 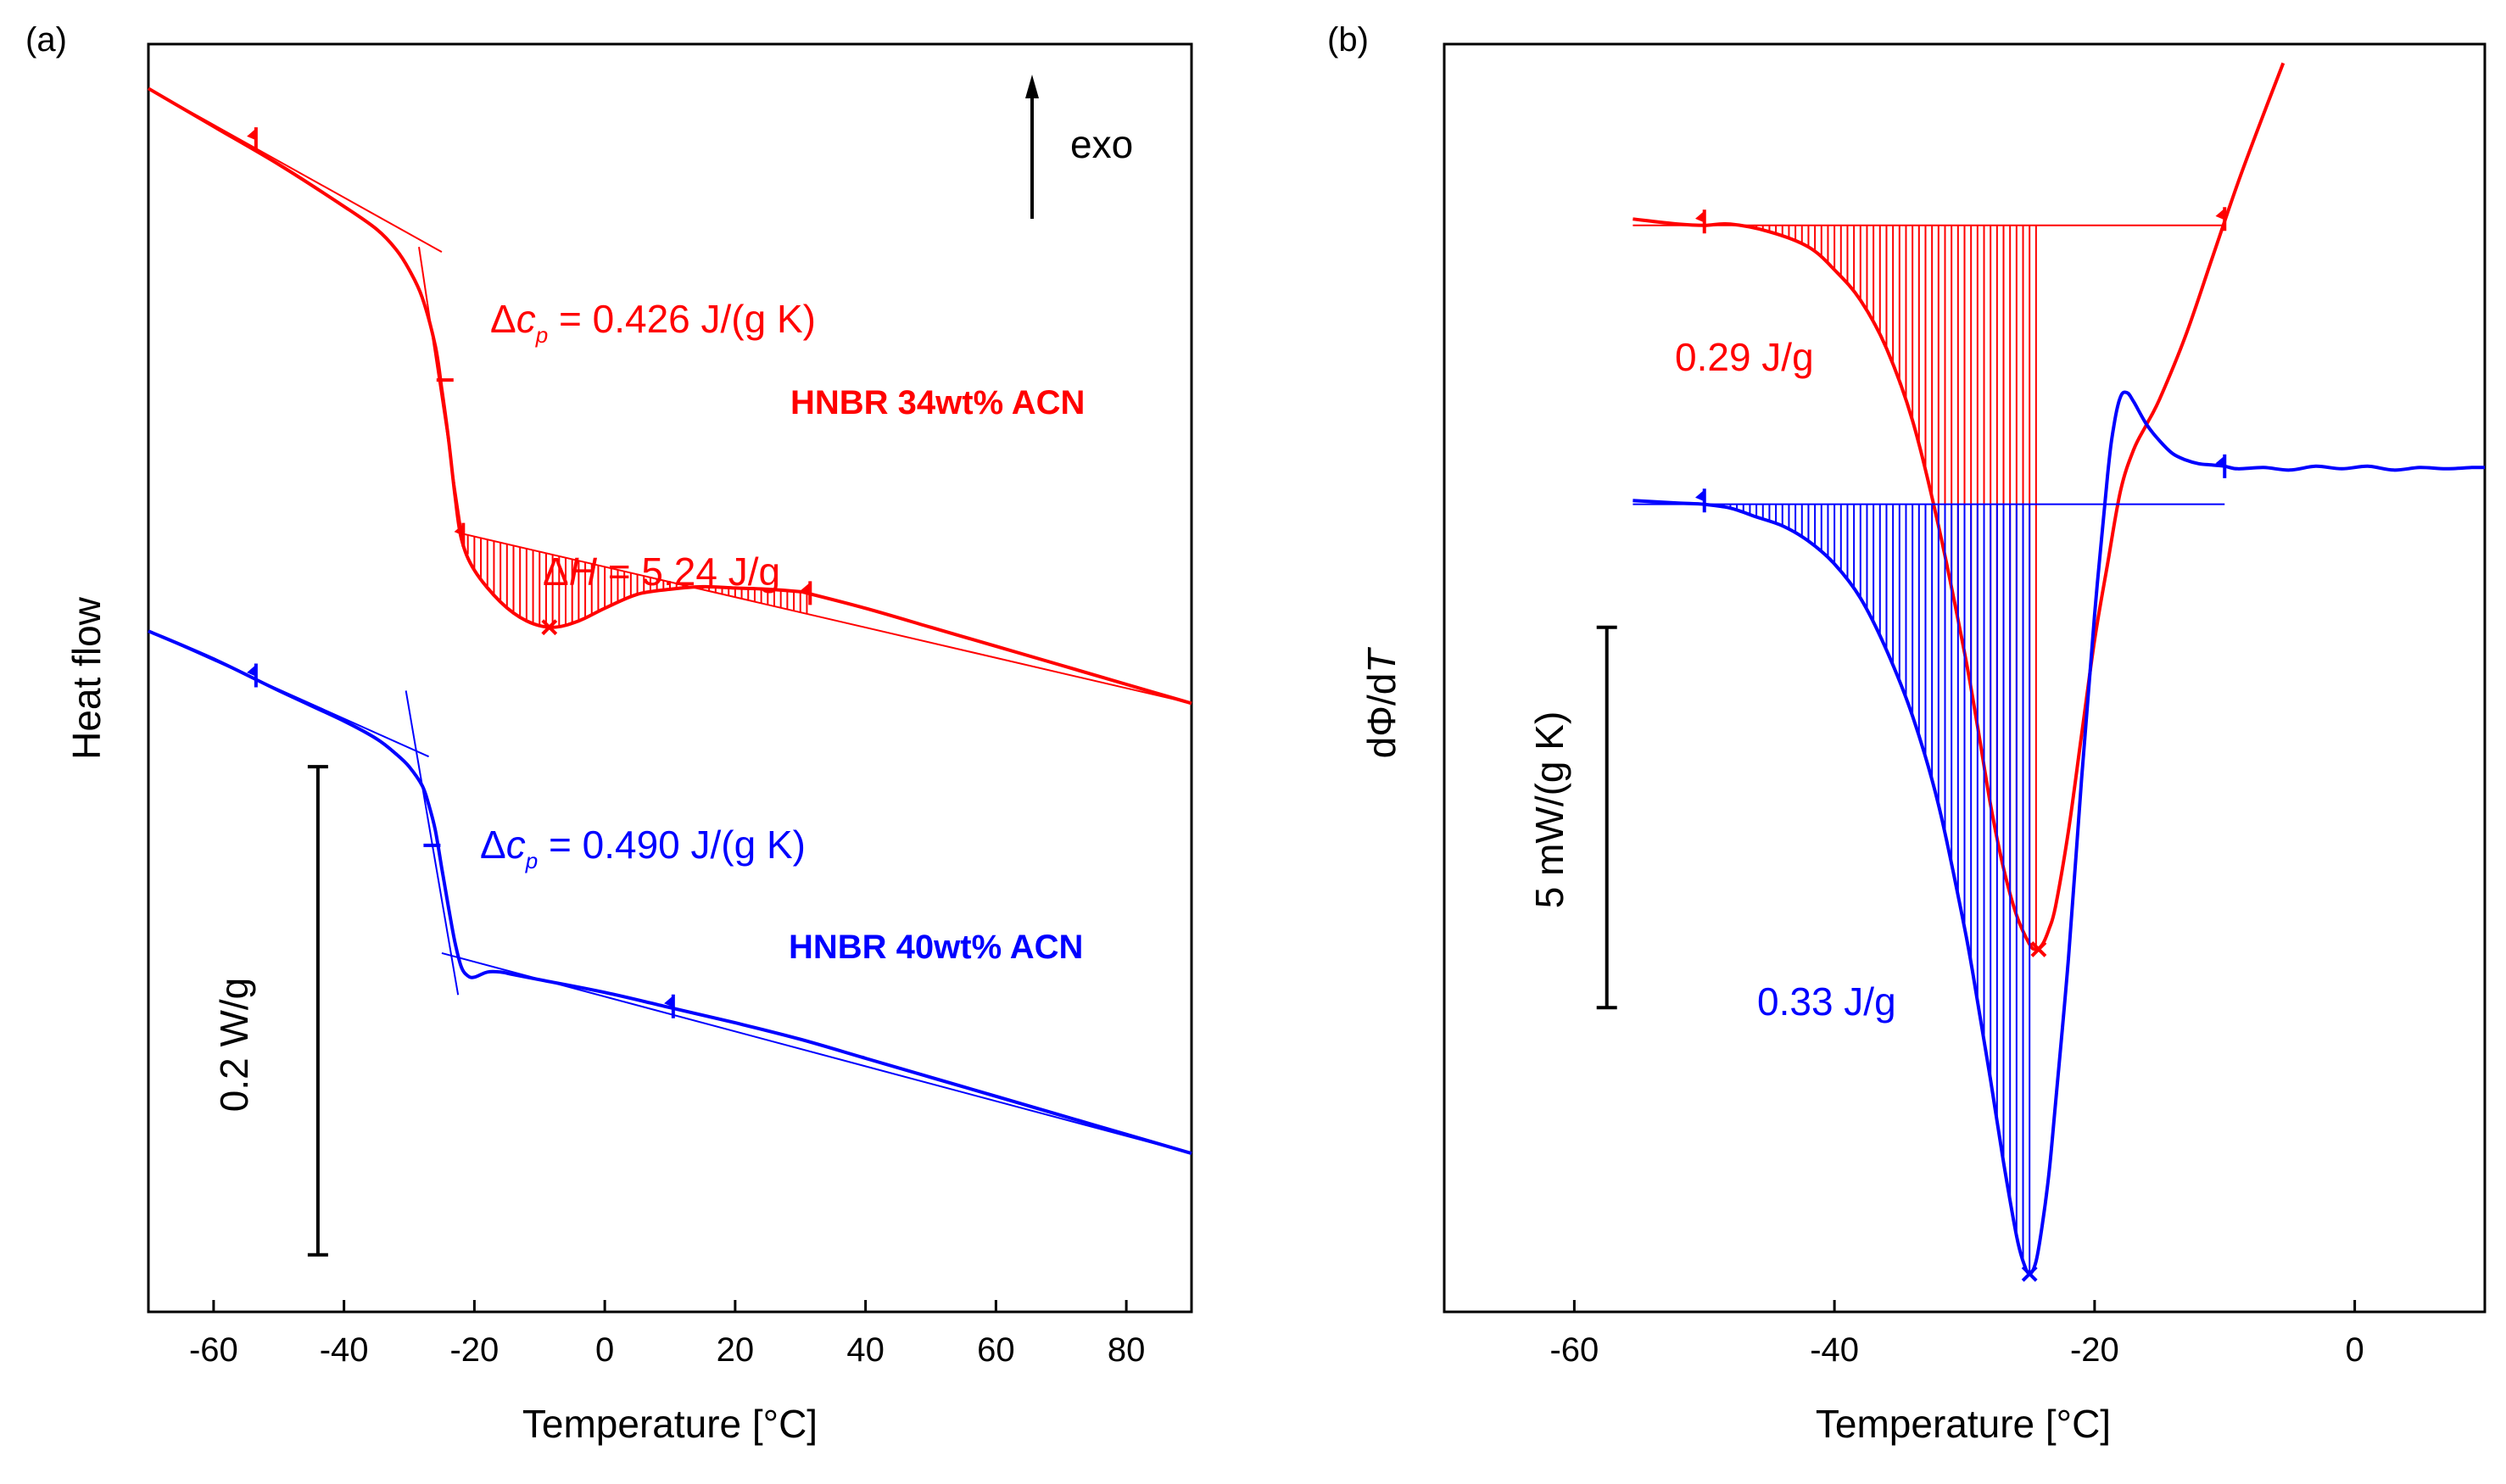 I want to click on markers-b-hnbr40, so click(x=1961, y=868).